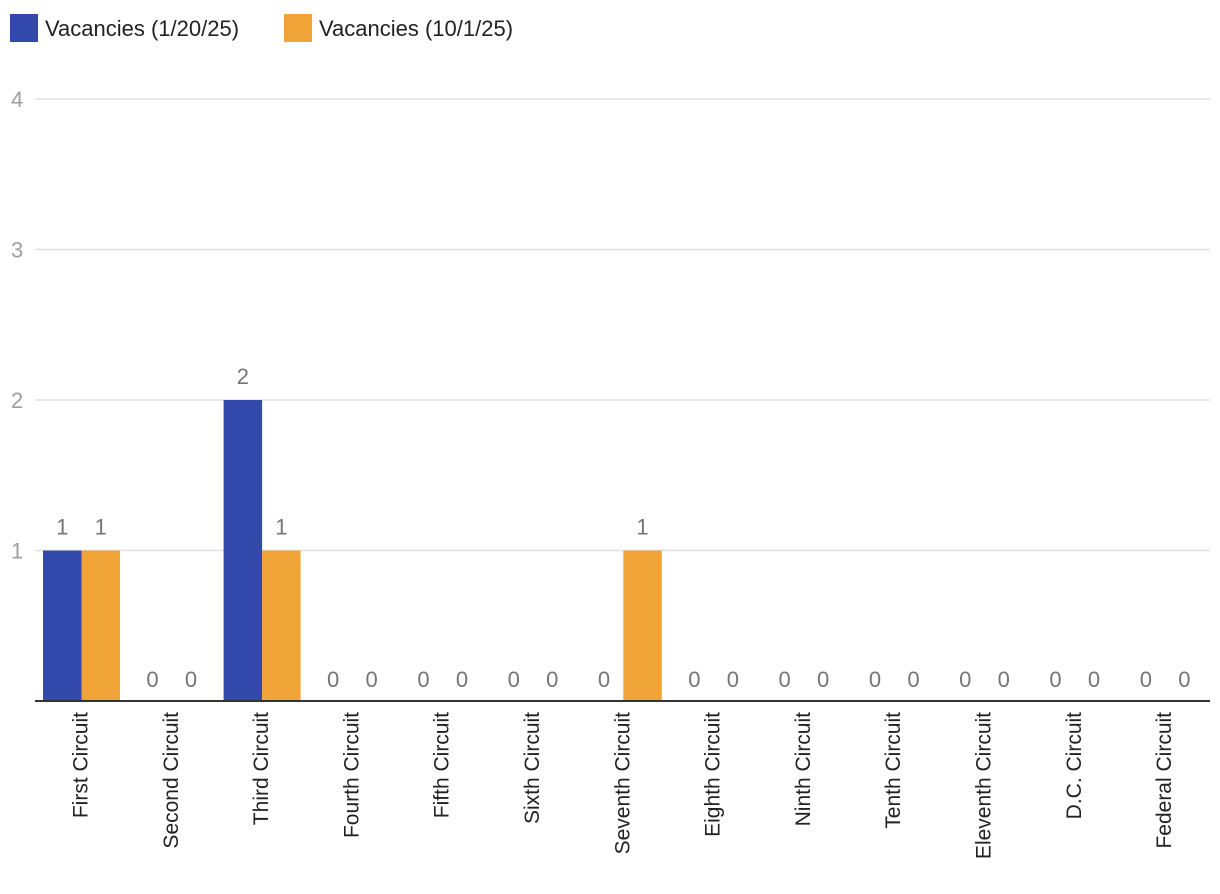 This screenshot has width=1220, height=894. What do you see at coordinates (81, 765) in the screenshot?
I see `x-tick-label-first-circuit: First Circuit` at bounding box center [81, 765].